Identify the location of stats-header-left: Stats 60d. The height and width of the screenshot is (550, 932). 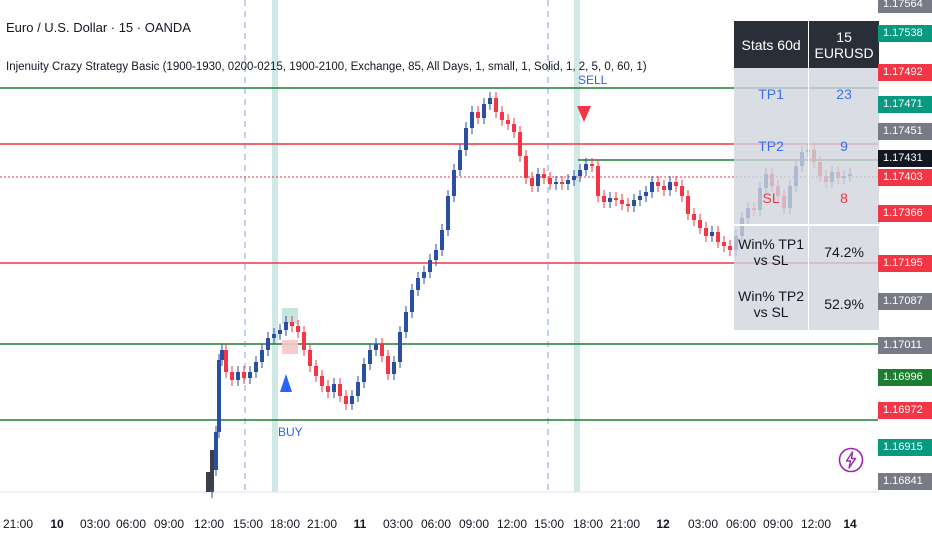
(772, 44).